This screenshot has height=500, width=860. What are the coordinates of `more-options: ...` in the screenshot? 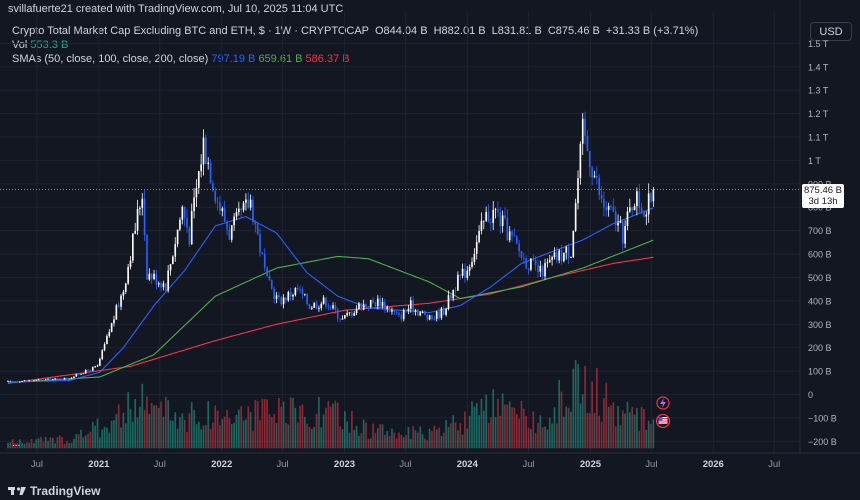 It's located at (16, 443).